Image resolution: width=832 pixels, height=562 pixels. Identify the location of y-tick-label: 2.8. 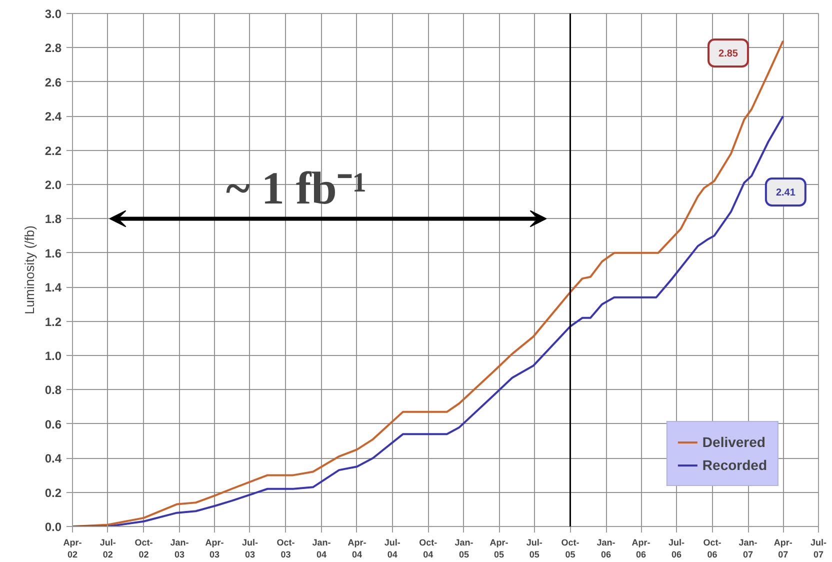
(53, 48).